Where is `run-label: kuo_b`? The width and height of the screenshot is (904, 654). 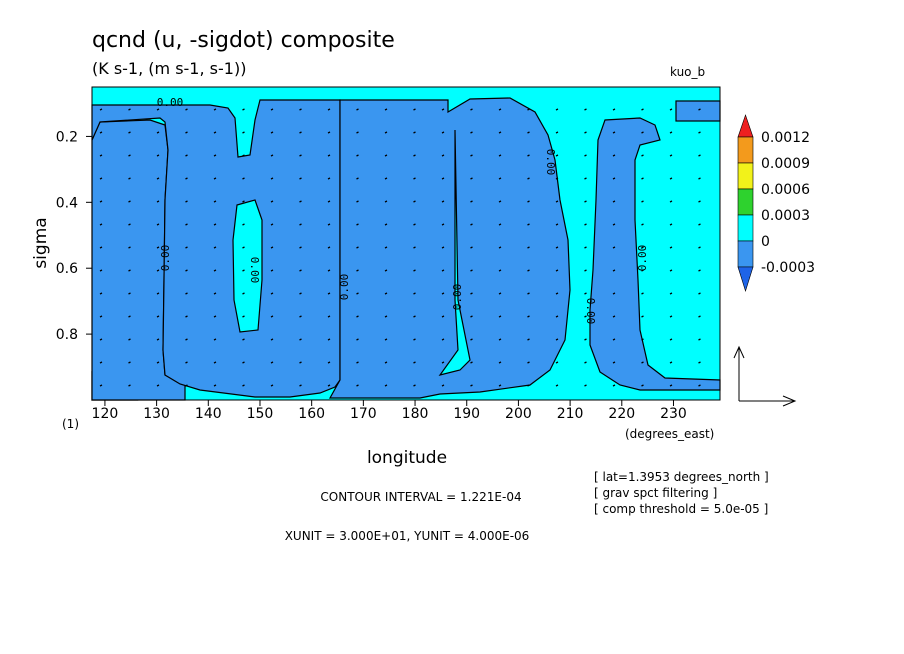
run-label: kuo_b is located at coordinates (687, 72).